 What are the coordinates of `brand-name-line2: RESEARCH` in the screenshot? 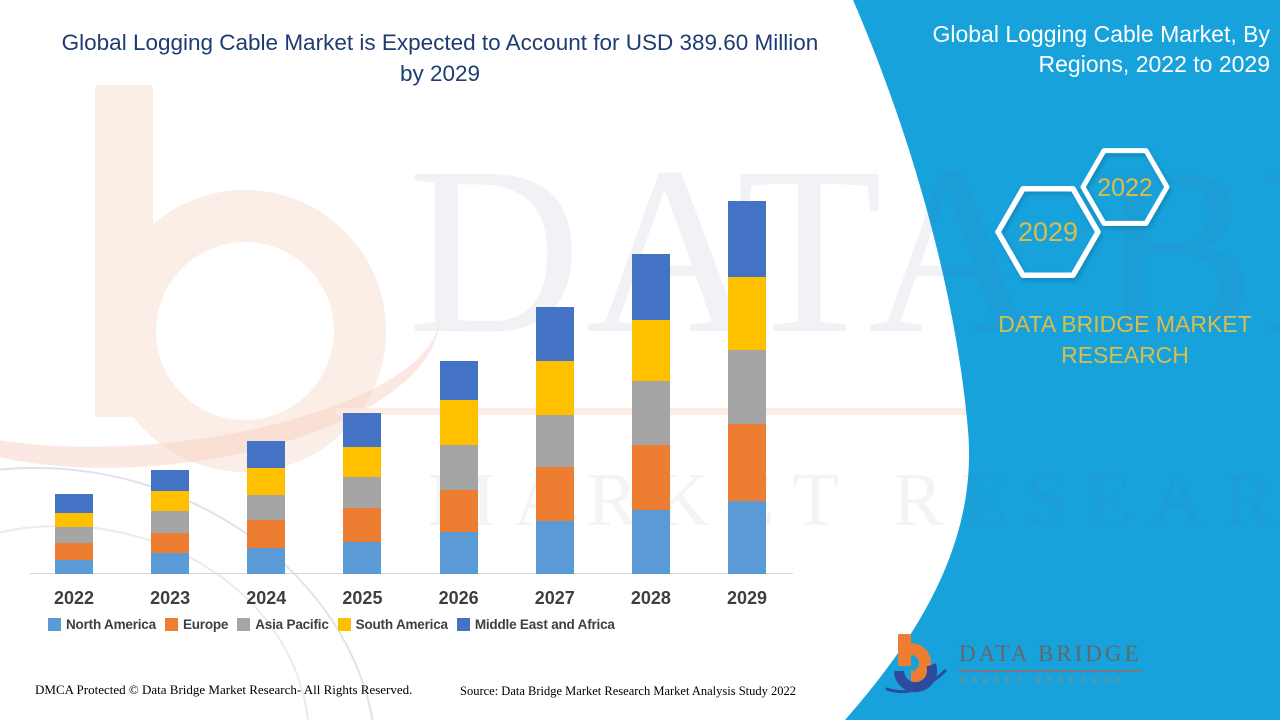 It's located at (1125, 355).